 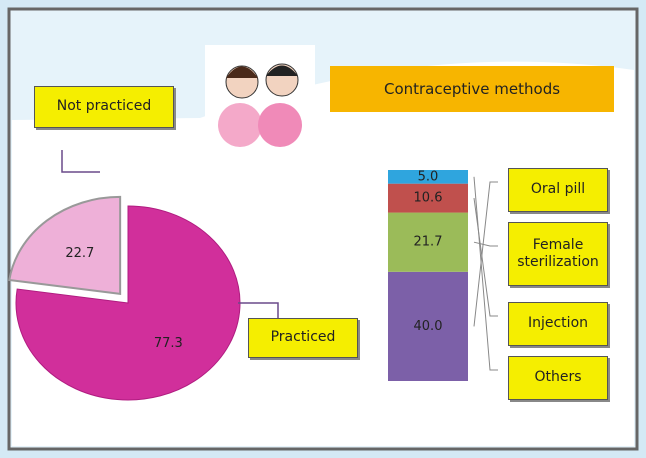 I want to click on chart-title: Contraceptive methods, so click(x=472, y=89).